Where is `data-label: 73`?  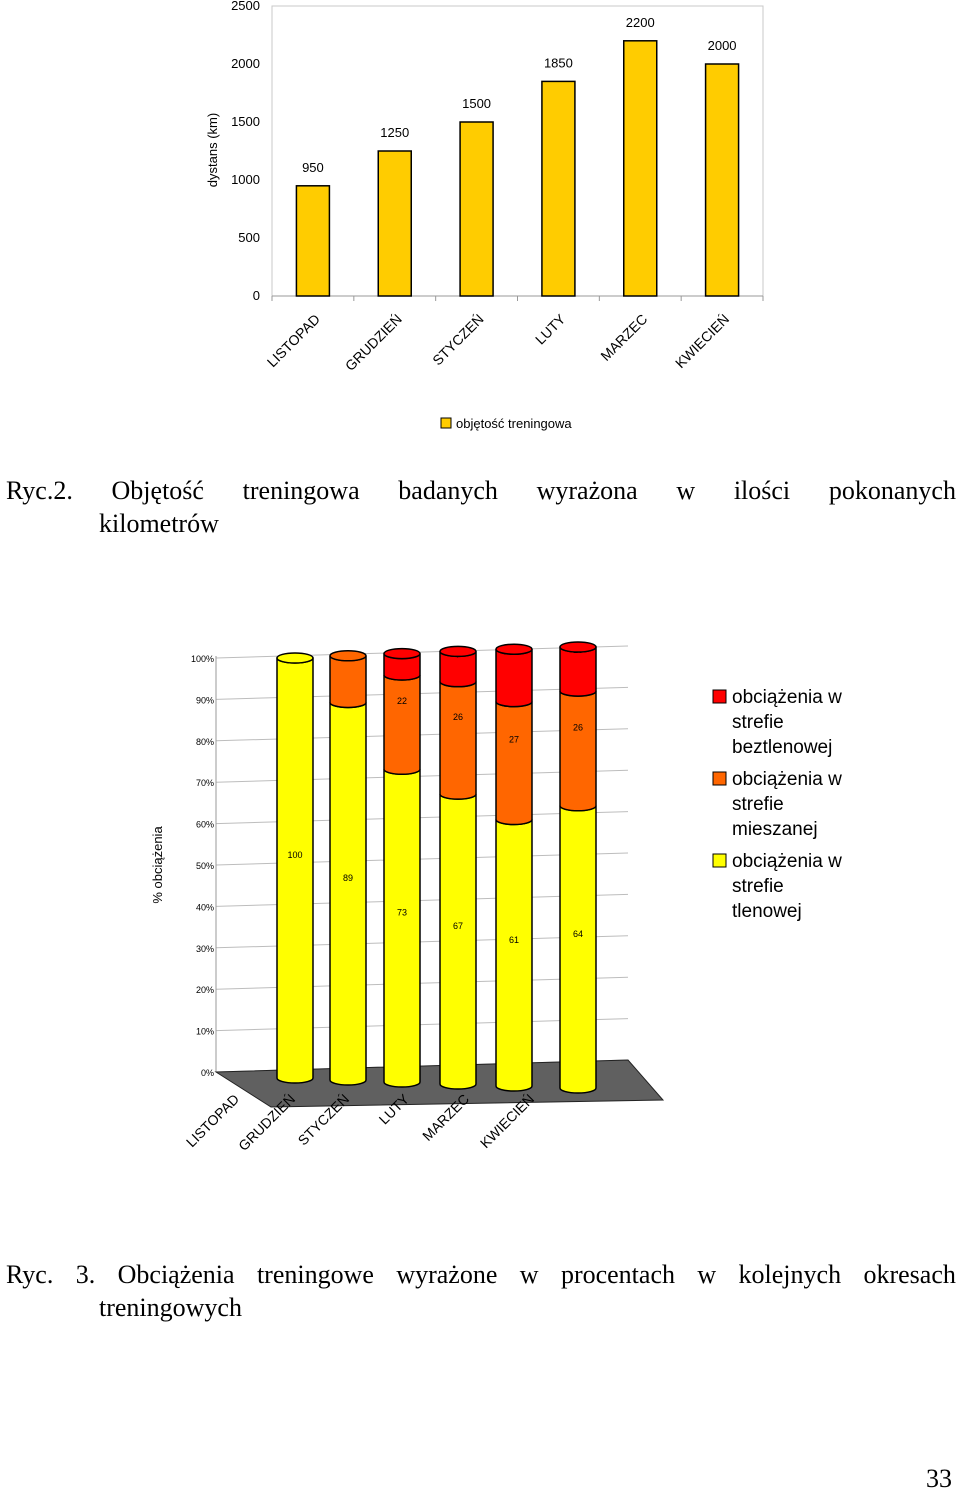
data-label: 73 is located at coordinates (402, 913).